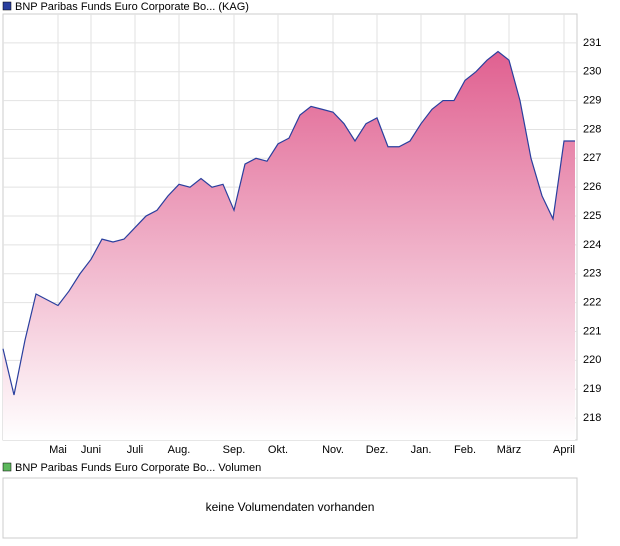 The width and height of the screenshot is (620, 546). I want to click on x-tick-label: Nov., so click(333, 450).